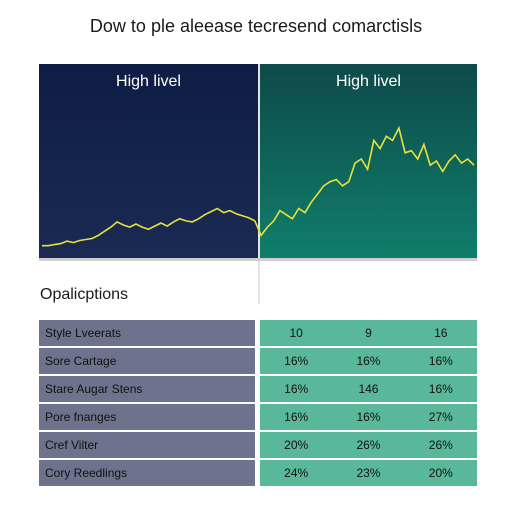 The image size is (512, 512). I want to click on table-cell: 23%, so click(368, 473).